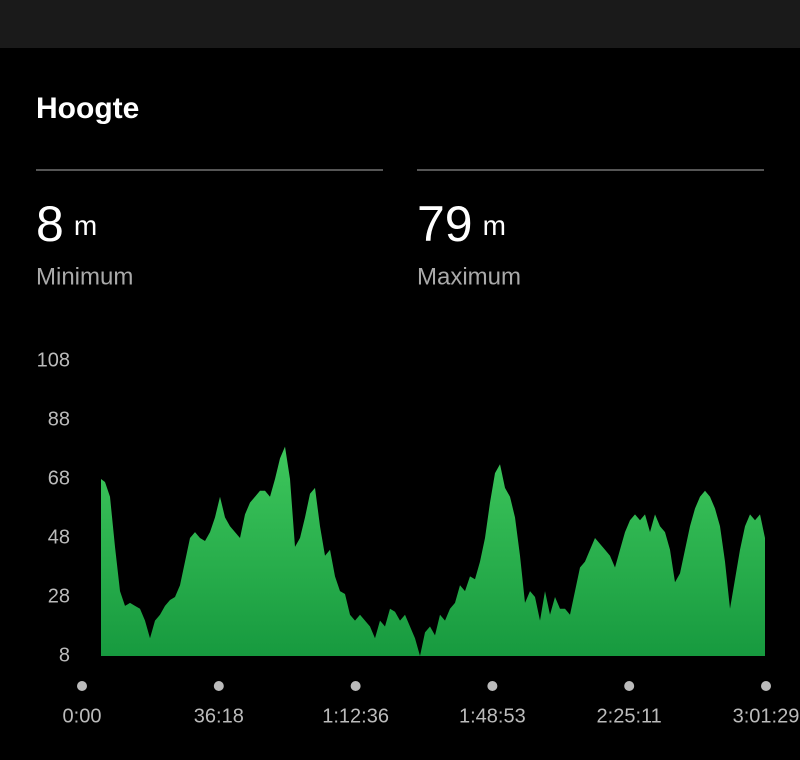 The width and height of the screenshot is (800, 760). What do you see at coordinates (445, 224) in the screenshot?
I see `stat-value: 79` at bounding box center [445, 224].